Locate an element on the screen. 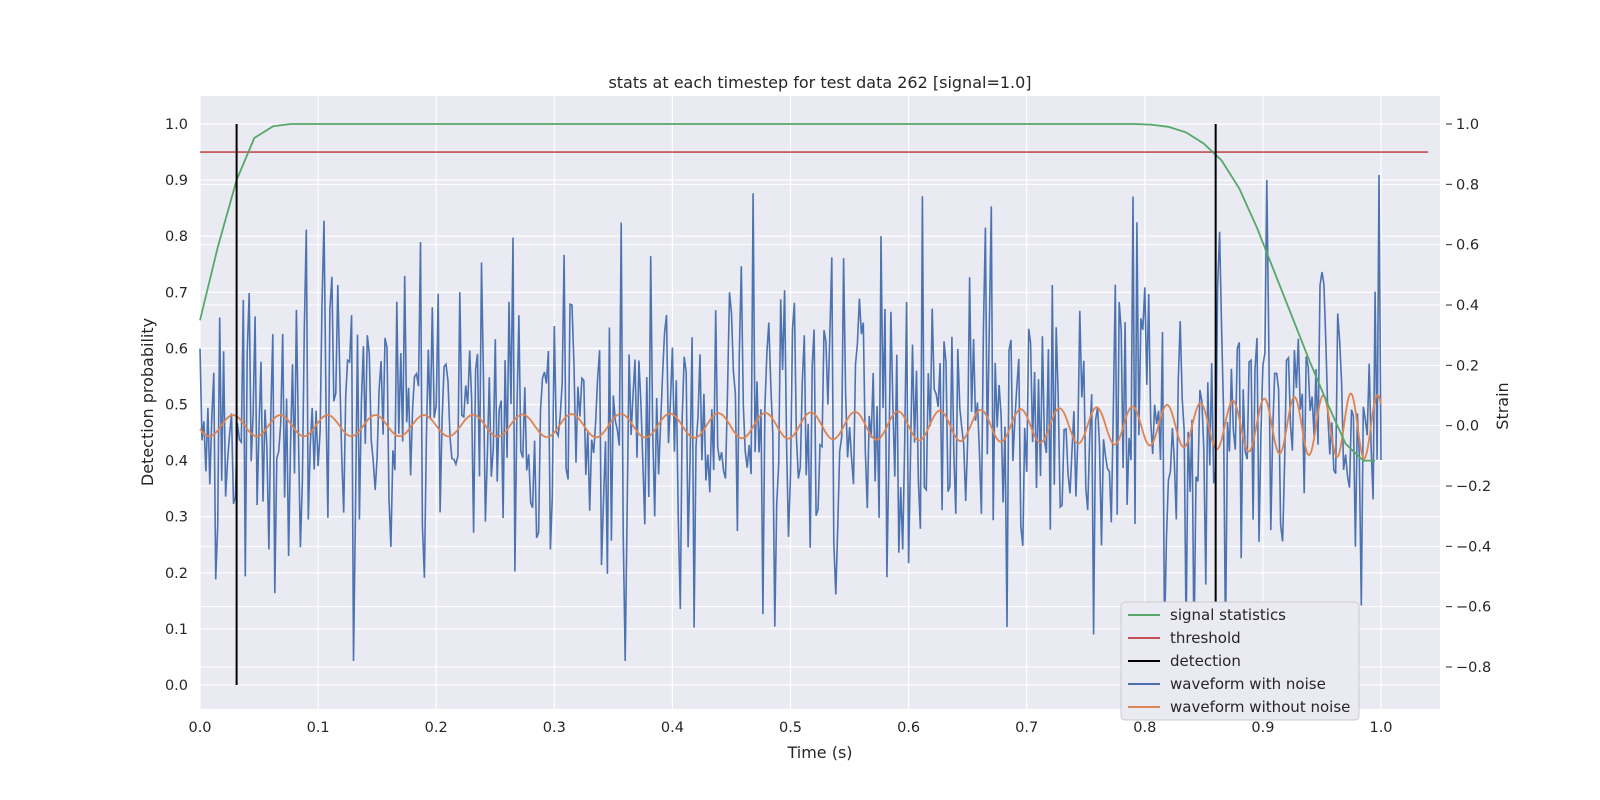  y-tick-label-left: 0.6 is located at coordinates (176, 349).